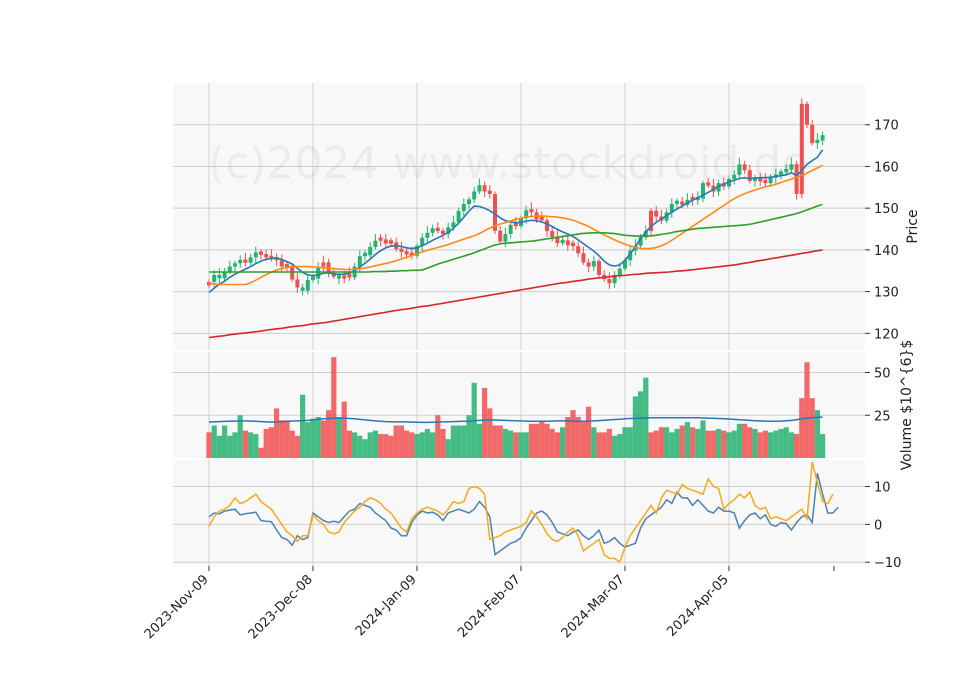 Image resolution: width=960 pixels, height=690 pixels. I want to click on x-tick-label: 2023-Dec-08, so click(281, 607).